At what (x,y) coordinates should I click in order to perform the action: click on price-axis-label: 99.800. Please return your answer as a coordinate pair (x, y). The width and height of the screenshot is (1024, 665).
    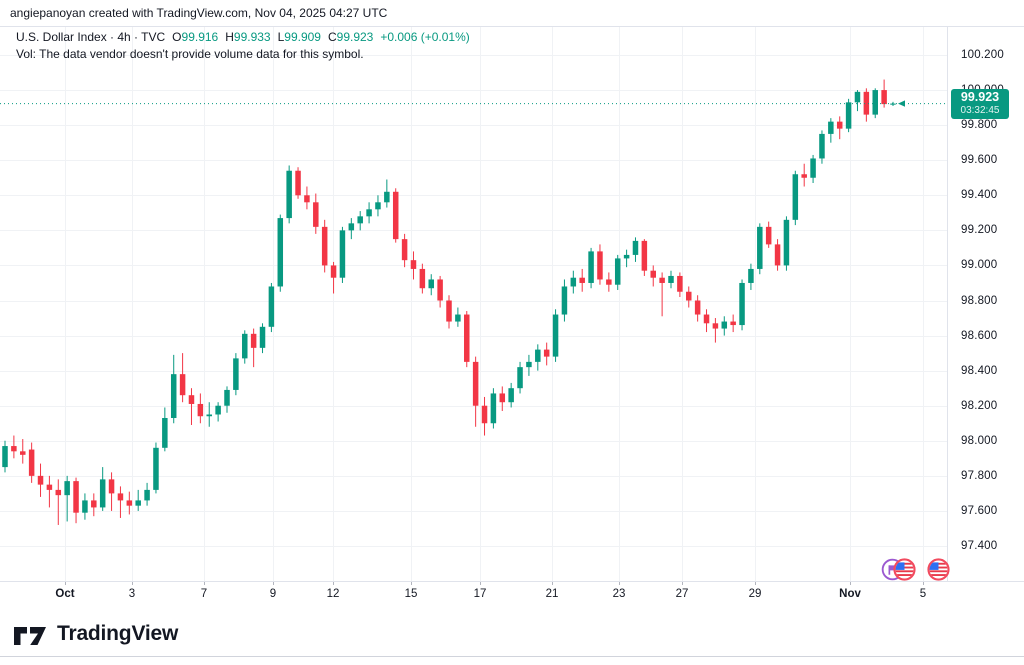
    Looking at the image, I should click on (979, 125).